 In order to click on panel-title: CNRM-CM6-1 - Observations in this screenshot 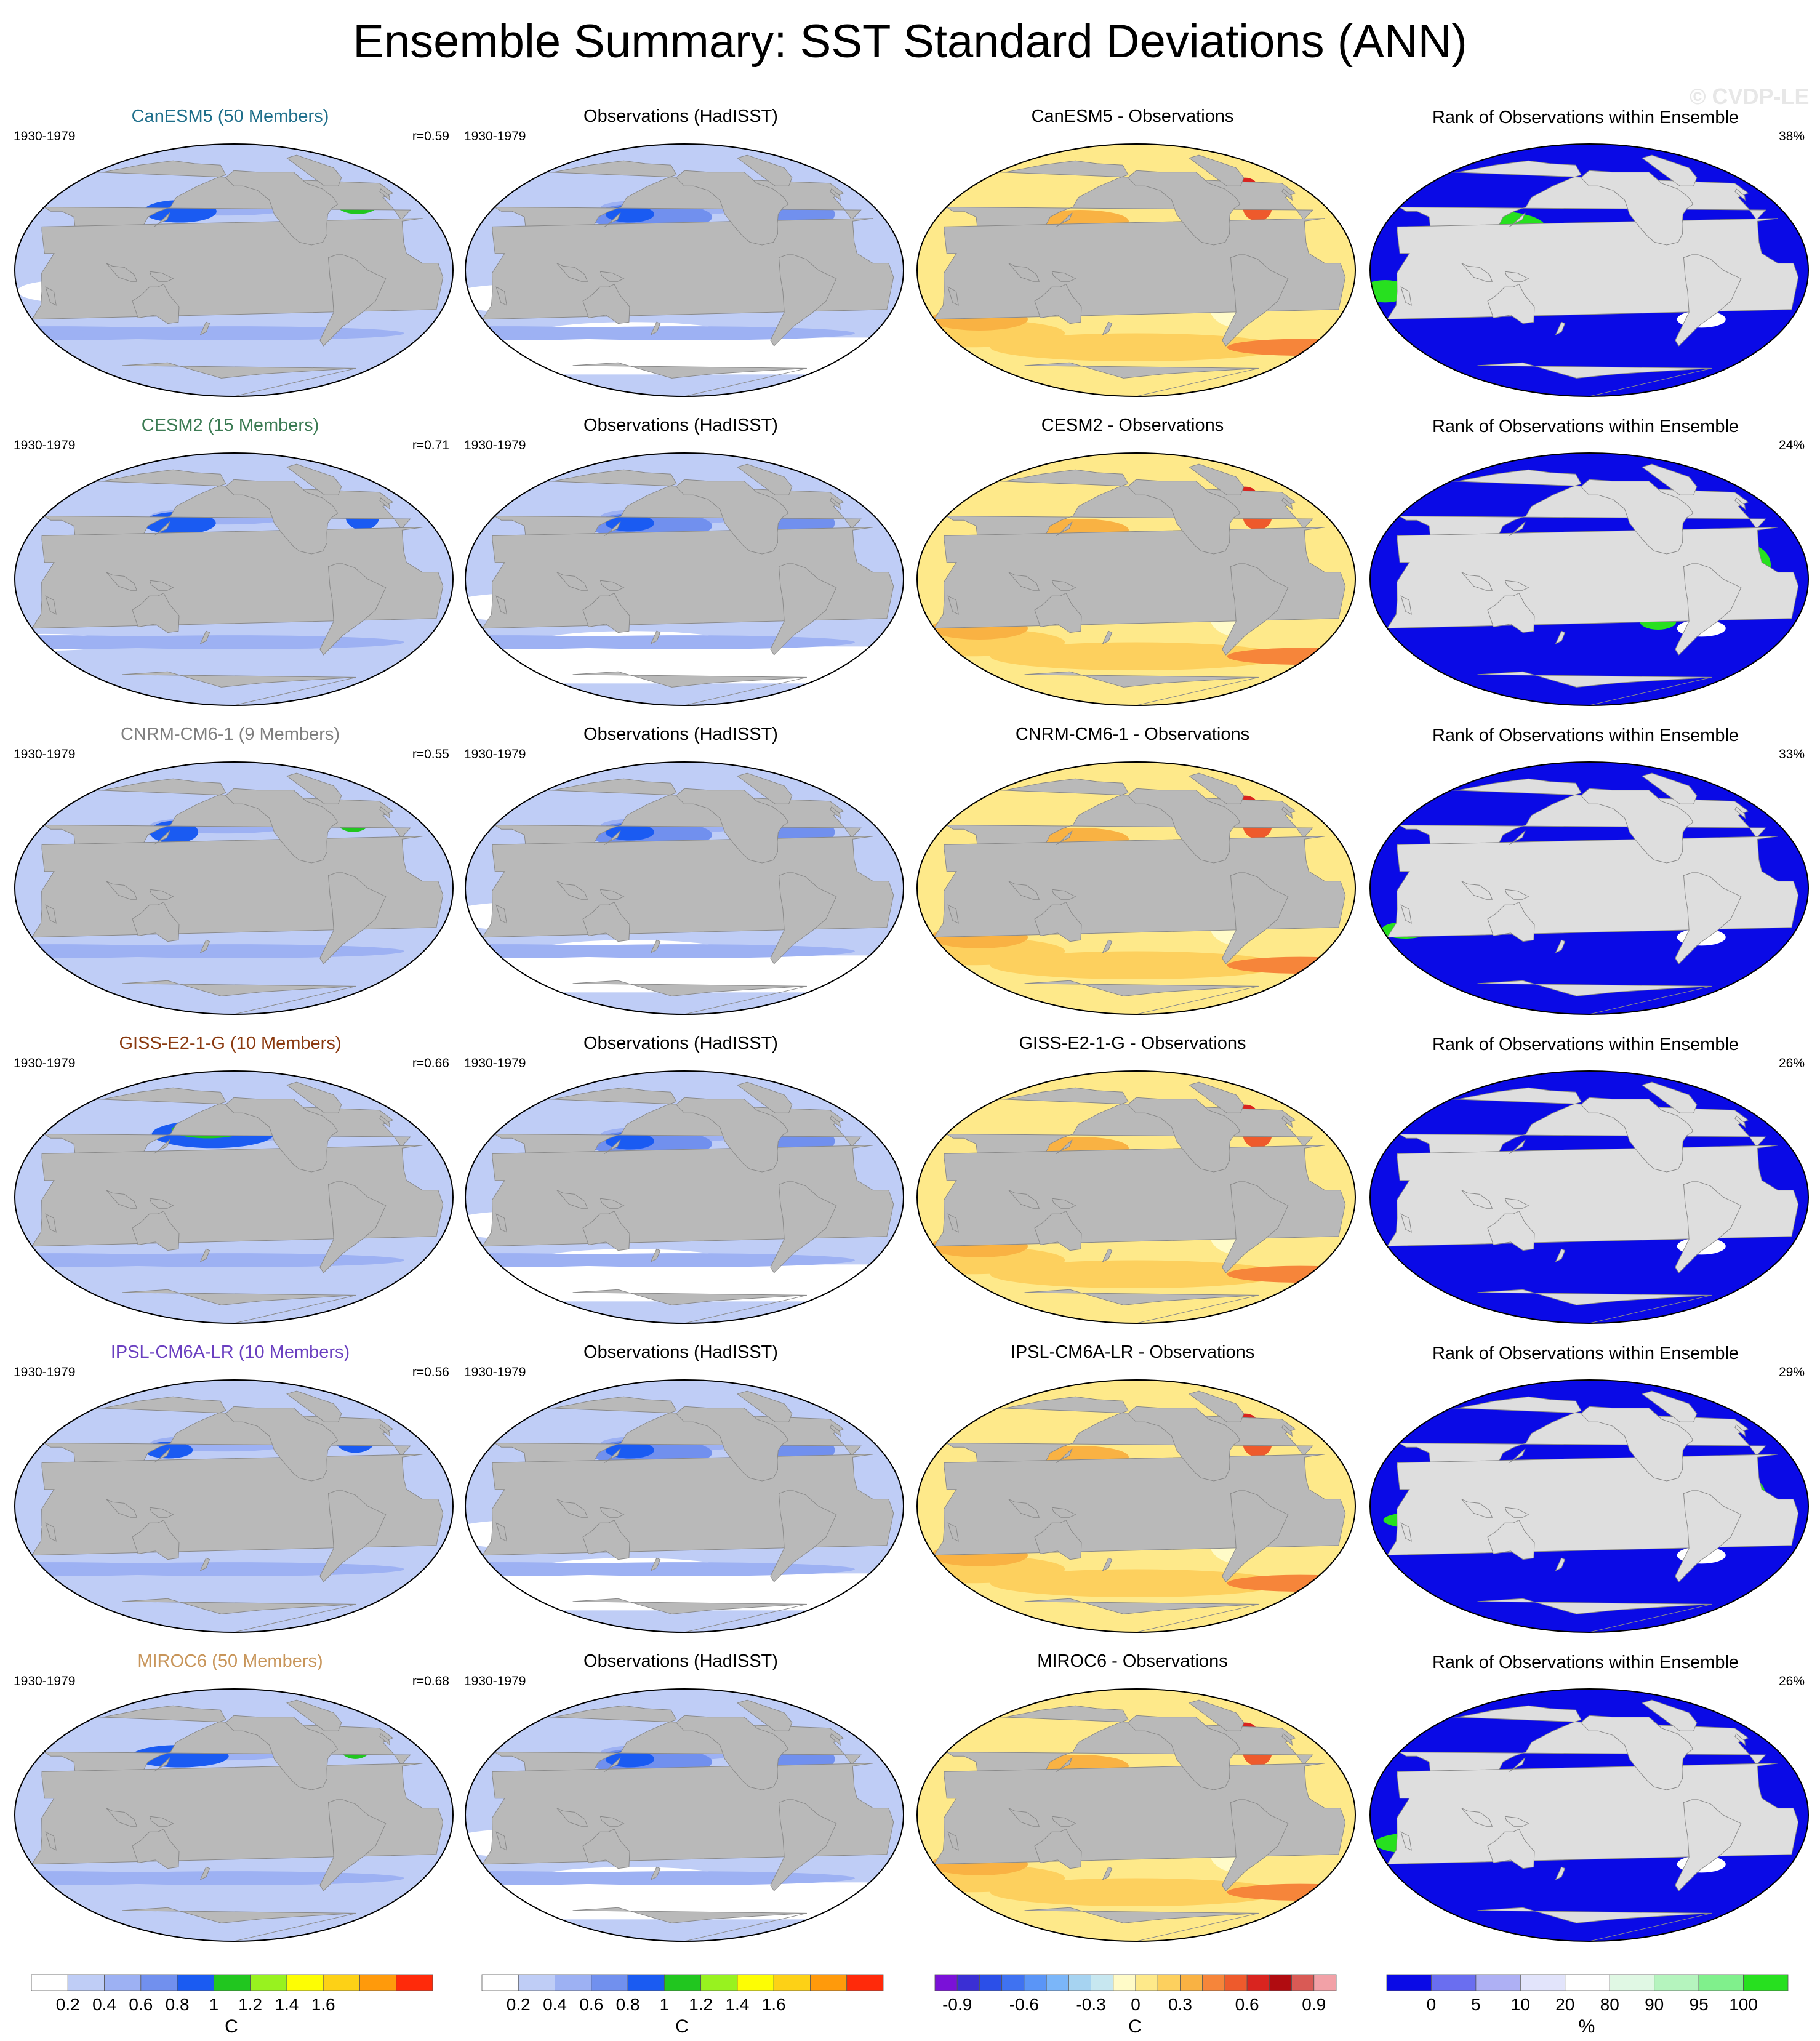, I will do `click(1132, 734)`.